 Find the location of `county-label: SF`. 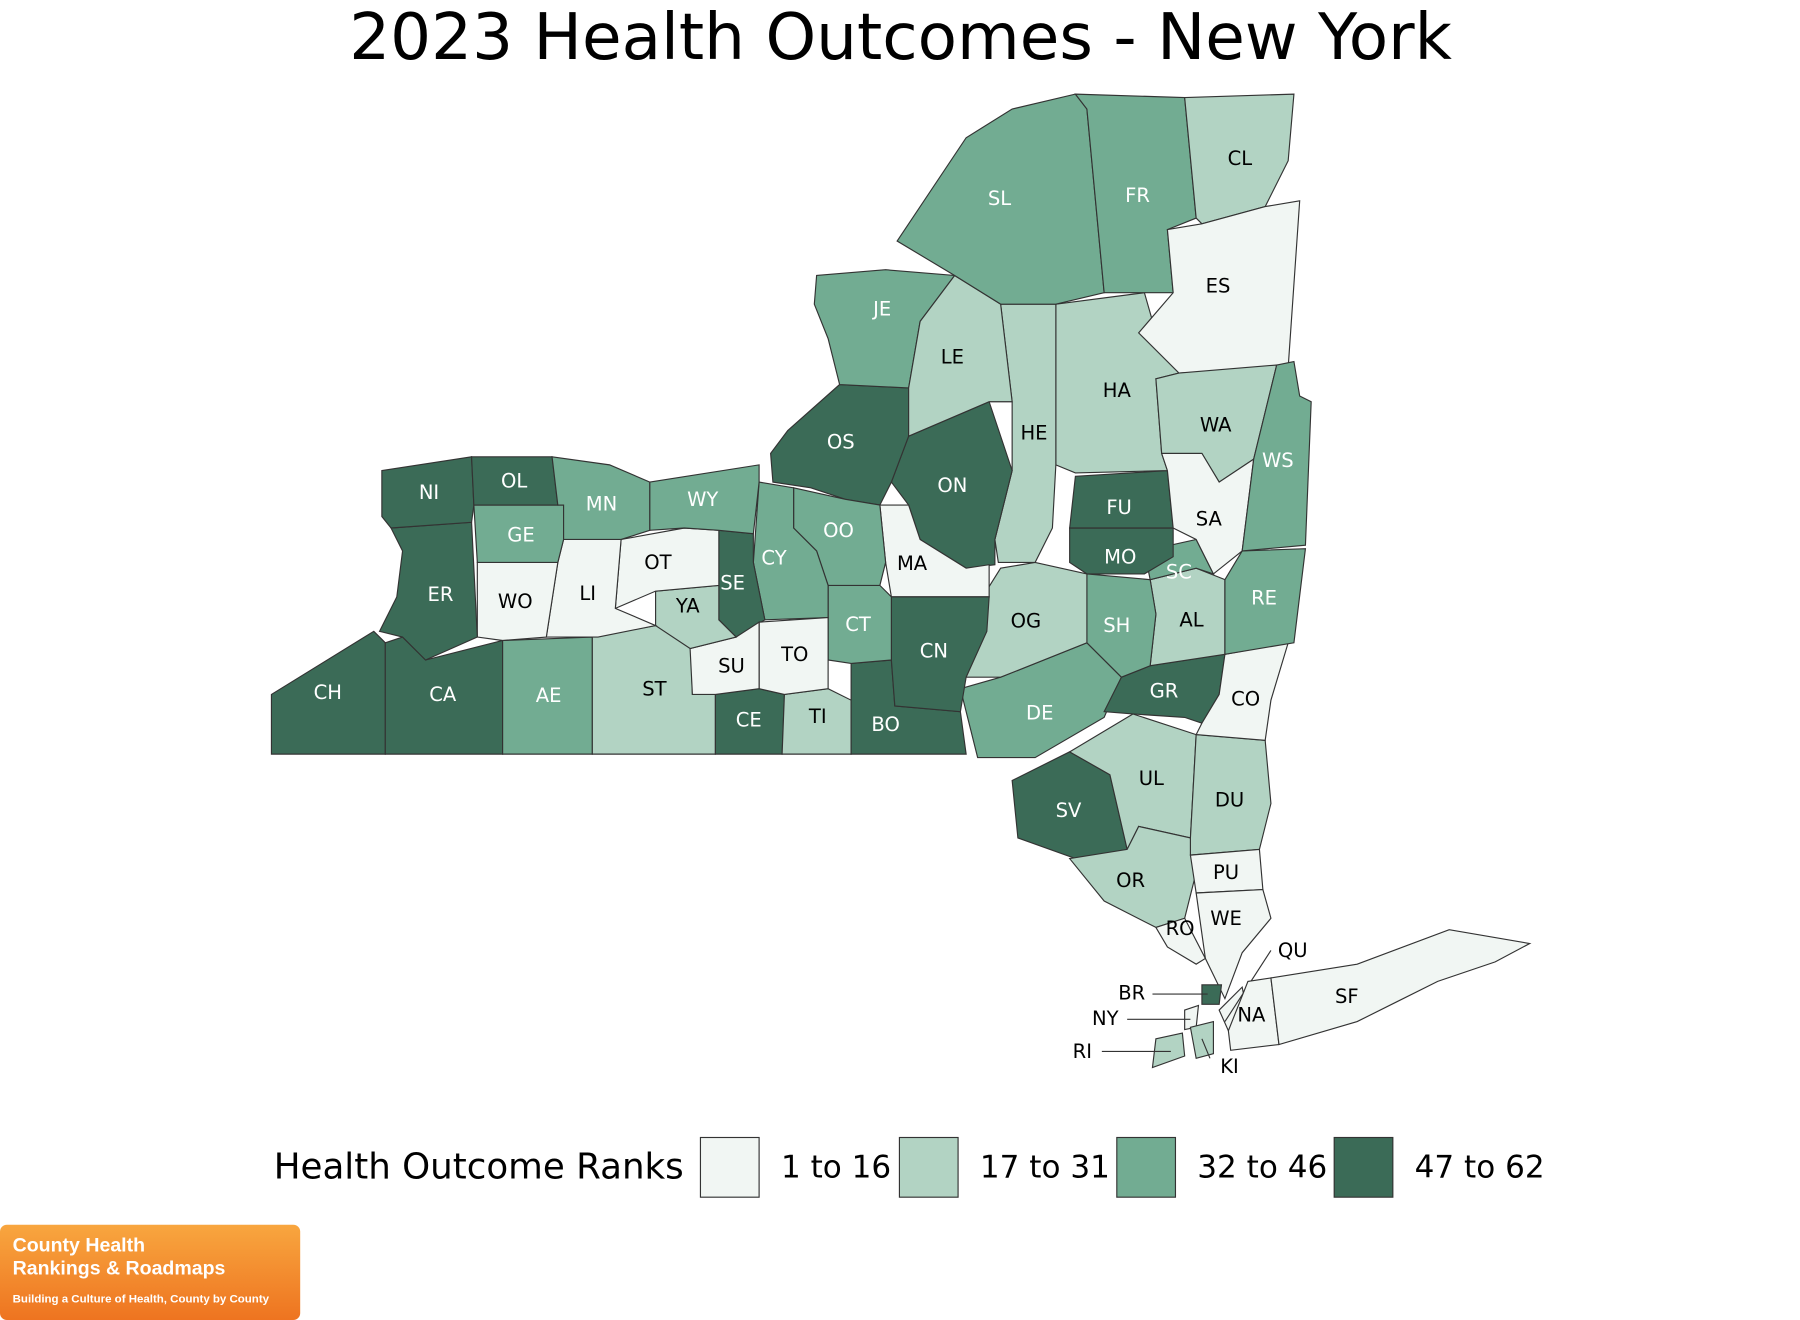

county-label: SF is located at coordinates (1347, 996).